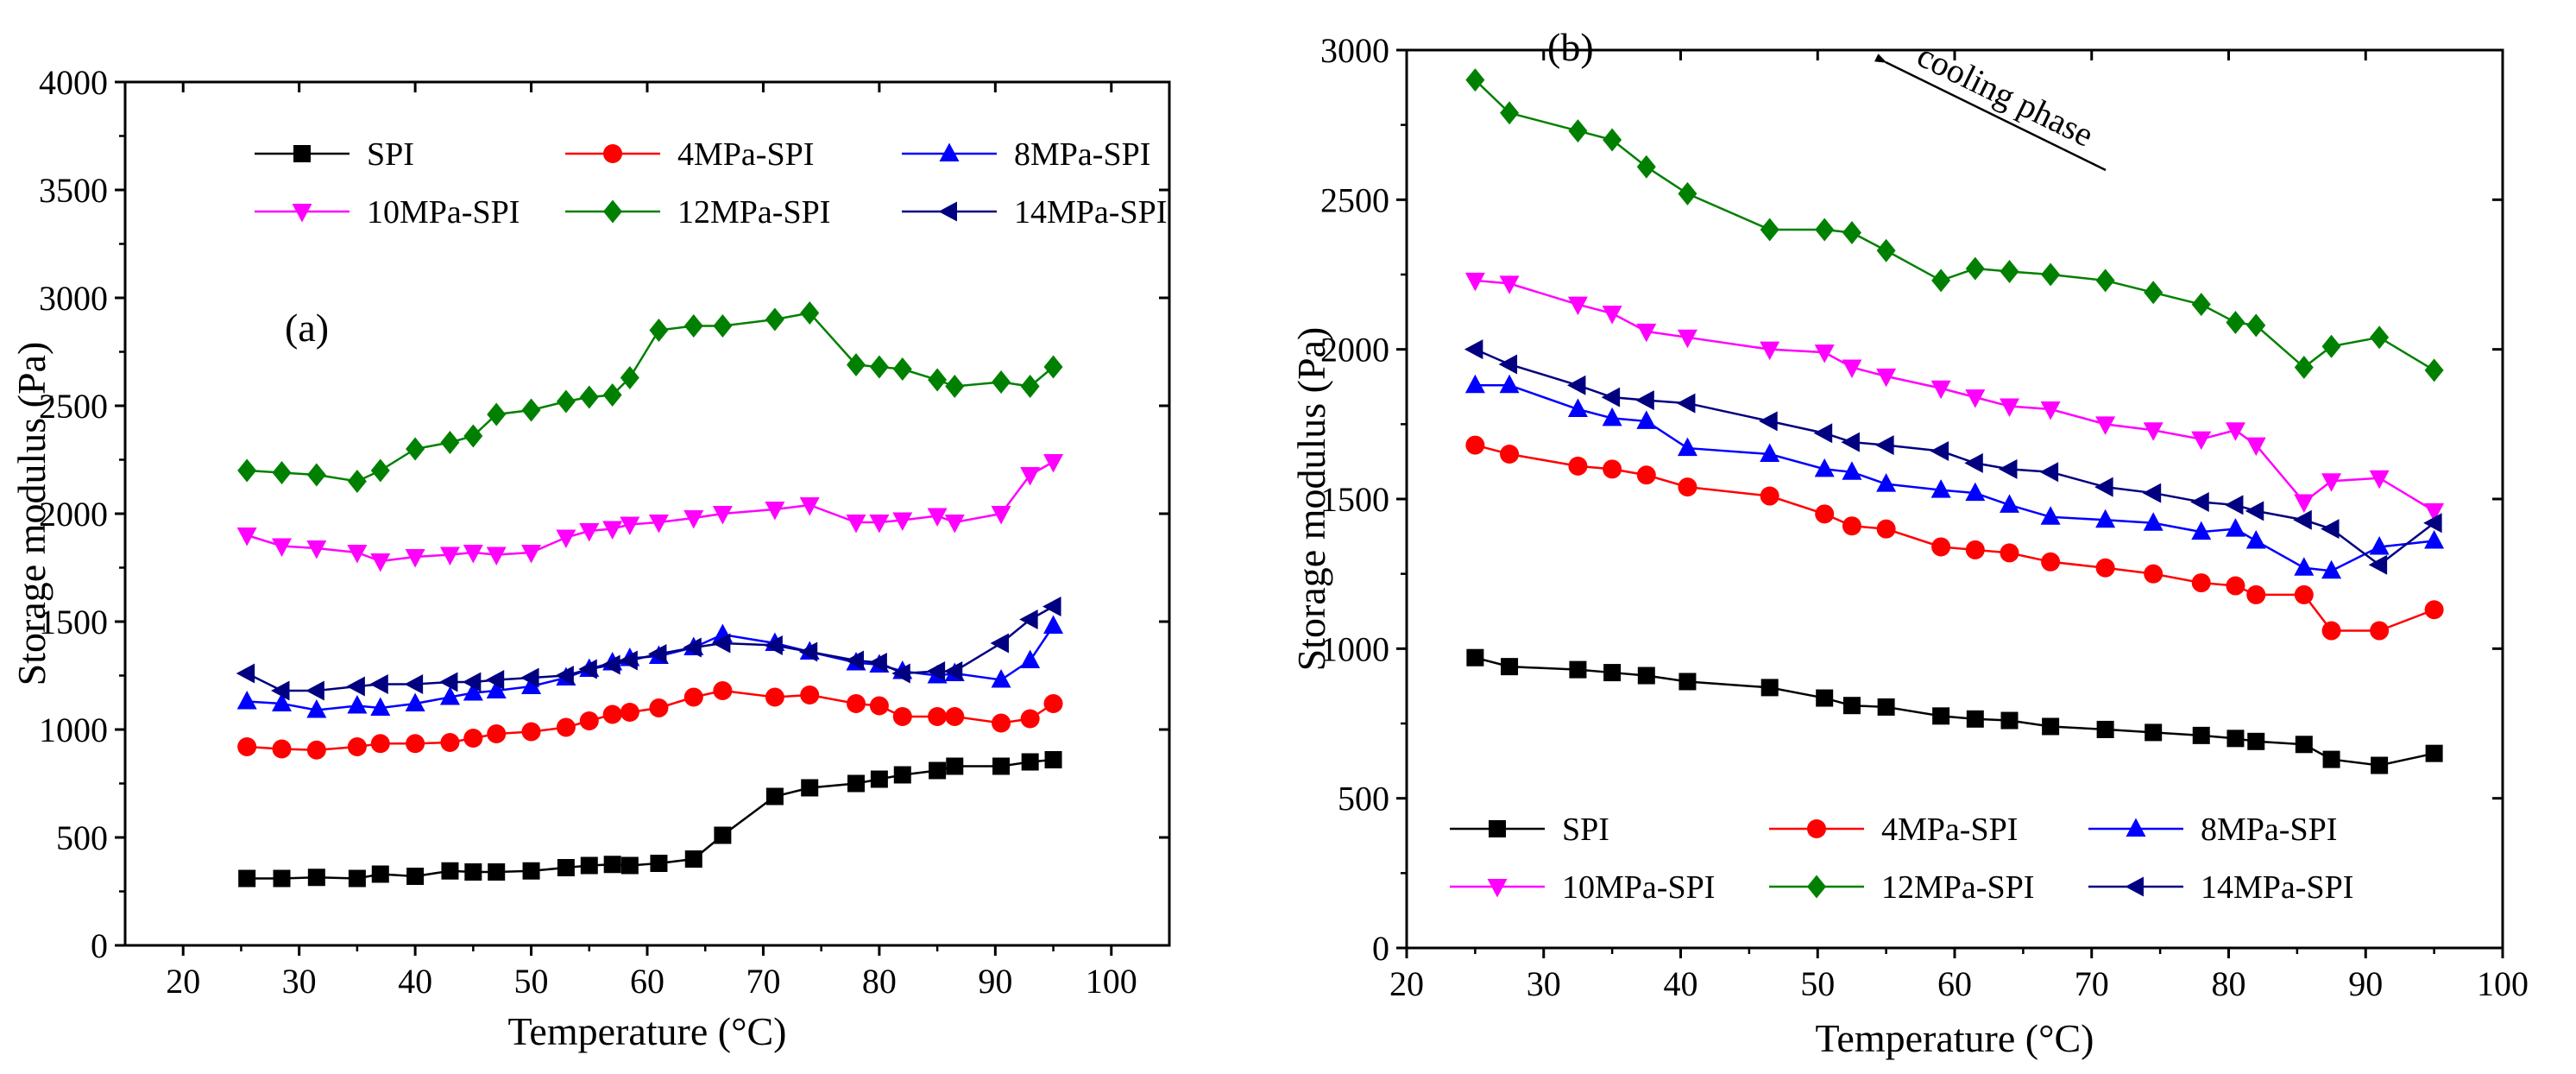  I want to click on panel-a-ytick-label-1000: 1000, so click(73, 730).